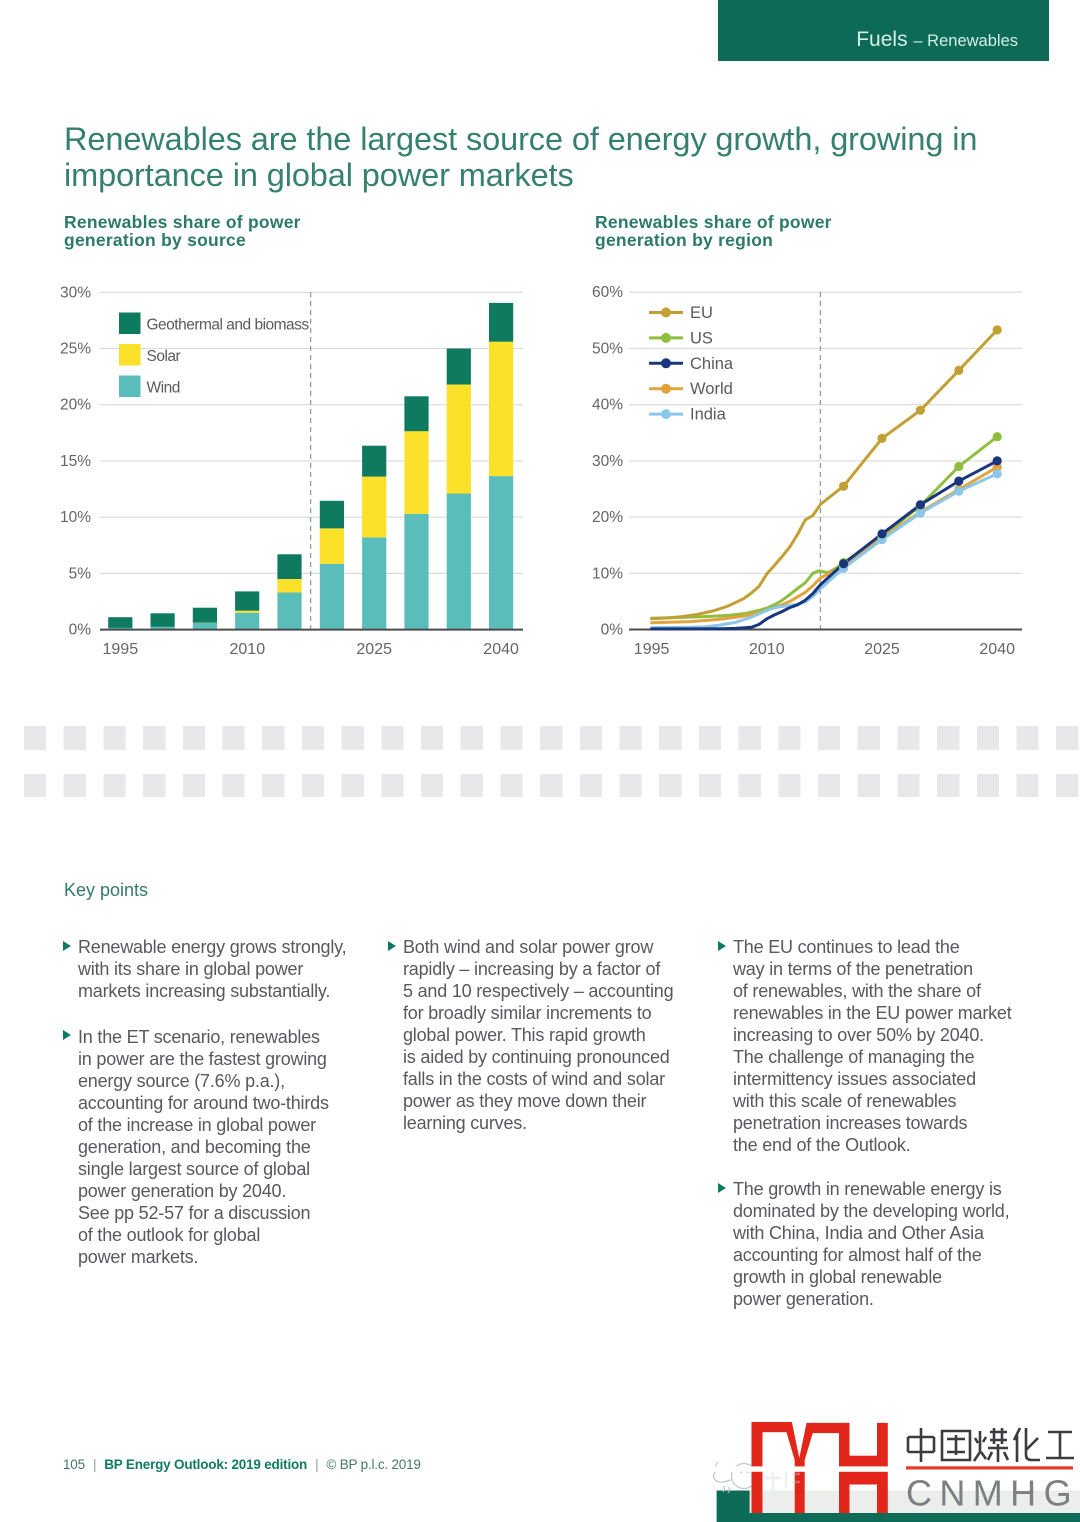  What do you see at coordinates (75, 461) in the screenshot?
I see `svg-text: 15%` at bounding box center [75, 461].